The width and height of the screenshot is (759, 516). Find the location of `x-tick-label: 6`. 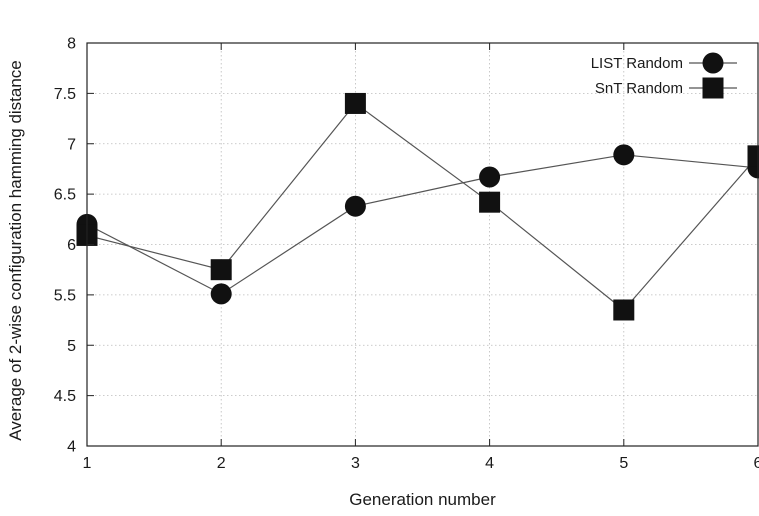

x-tick-label: 6 is located at coordinates (756, 463).